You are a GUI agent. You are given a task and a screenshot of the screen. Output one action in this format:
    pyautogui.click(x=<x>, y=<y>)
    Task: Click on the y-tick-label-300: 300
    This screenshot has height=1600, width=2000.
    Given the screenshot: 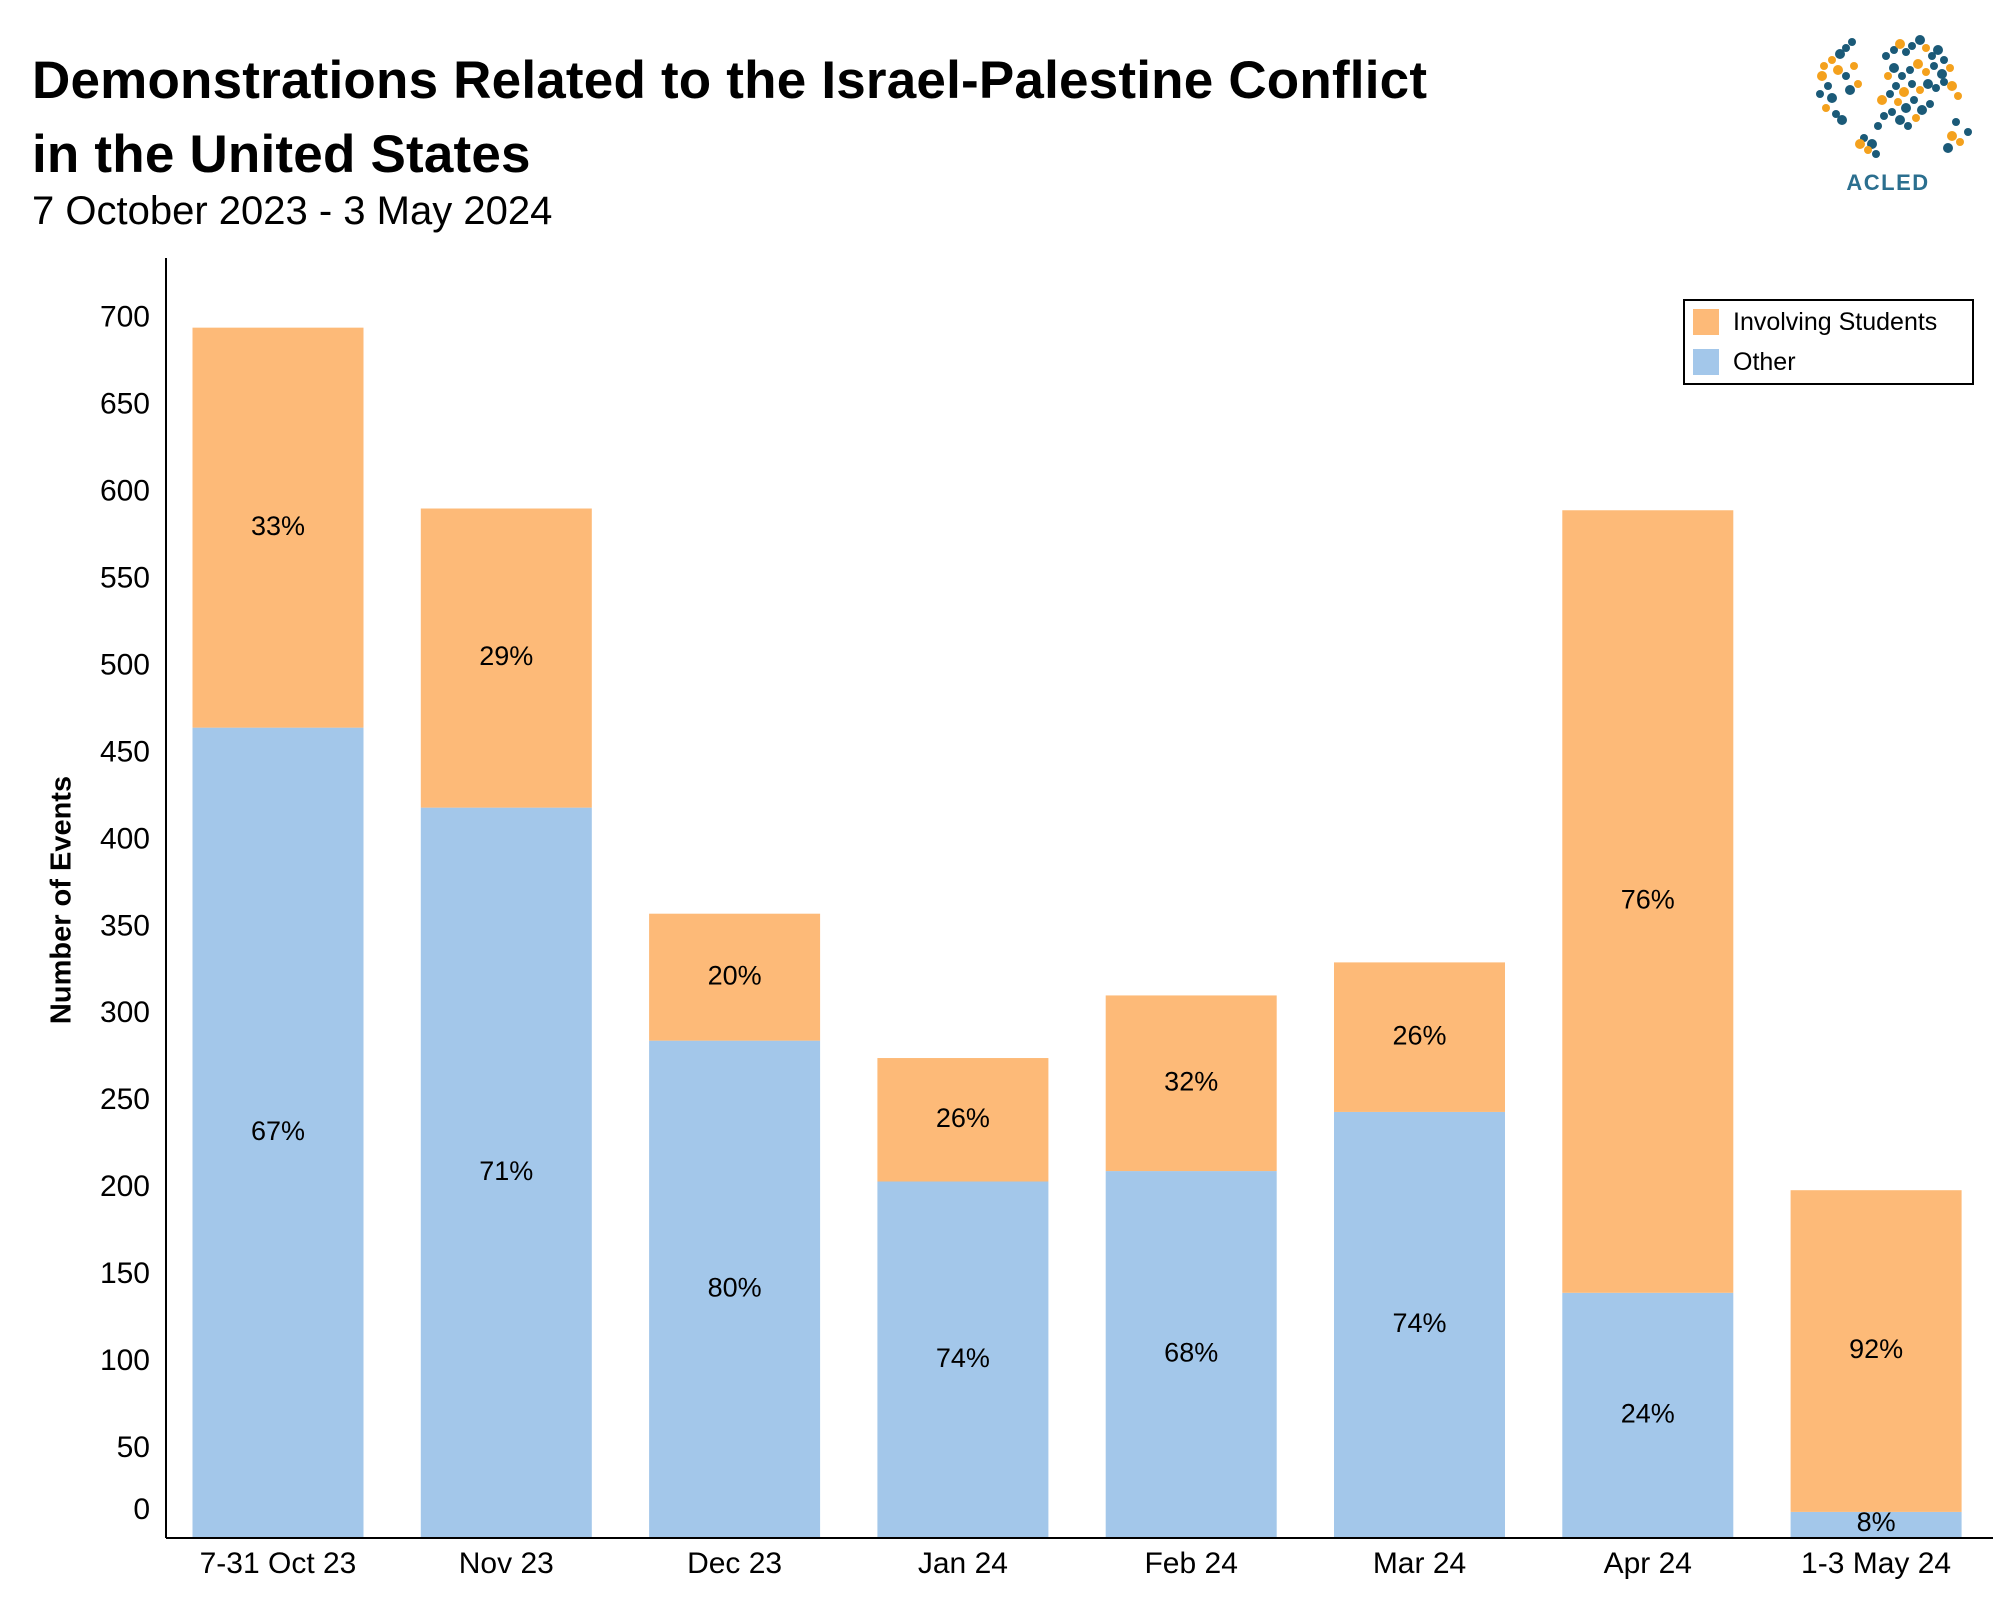 What is the action you would take?
    pyautogui.click(x=125, y=1012)
    